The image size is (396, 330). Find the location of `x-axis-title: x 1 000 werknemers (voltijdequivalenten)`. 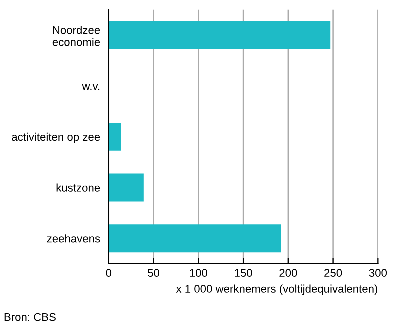

x-axis-title: x 1 000 werknemers (voltijdequivalenten) is located at coordinates (277, 290).